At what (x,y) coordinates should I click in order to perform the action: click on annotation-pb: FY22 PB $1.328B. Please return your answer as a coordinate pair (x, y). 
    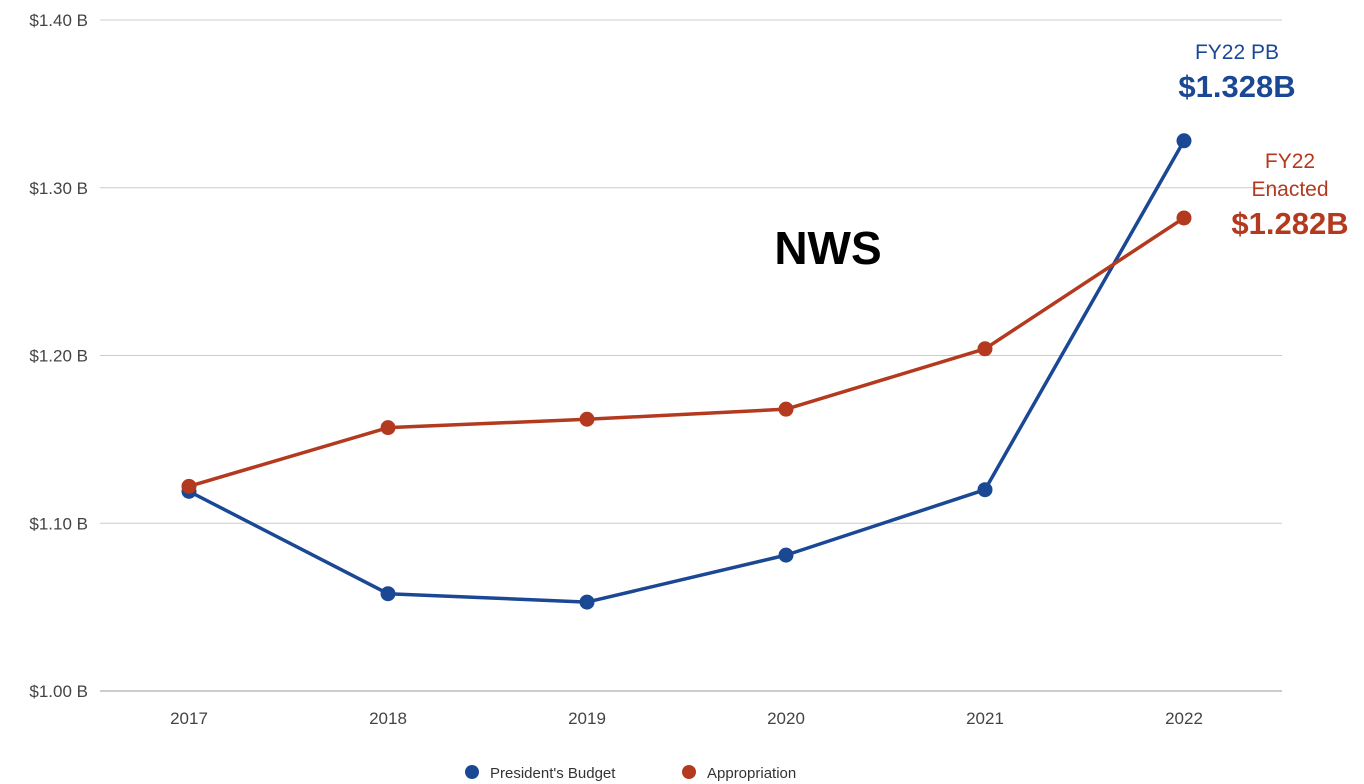
    Looking at the image, I should click on (1236, 72).